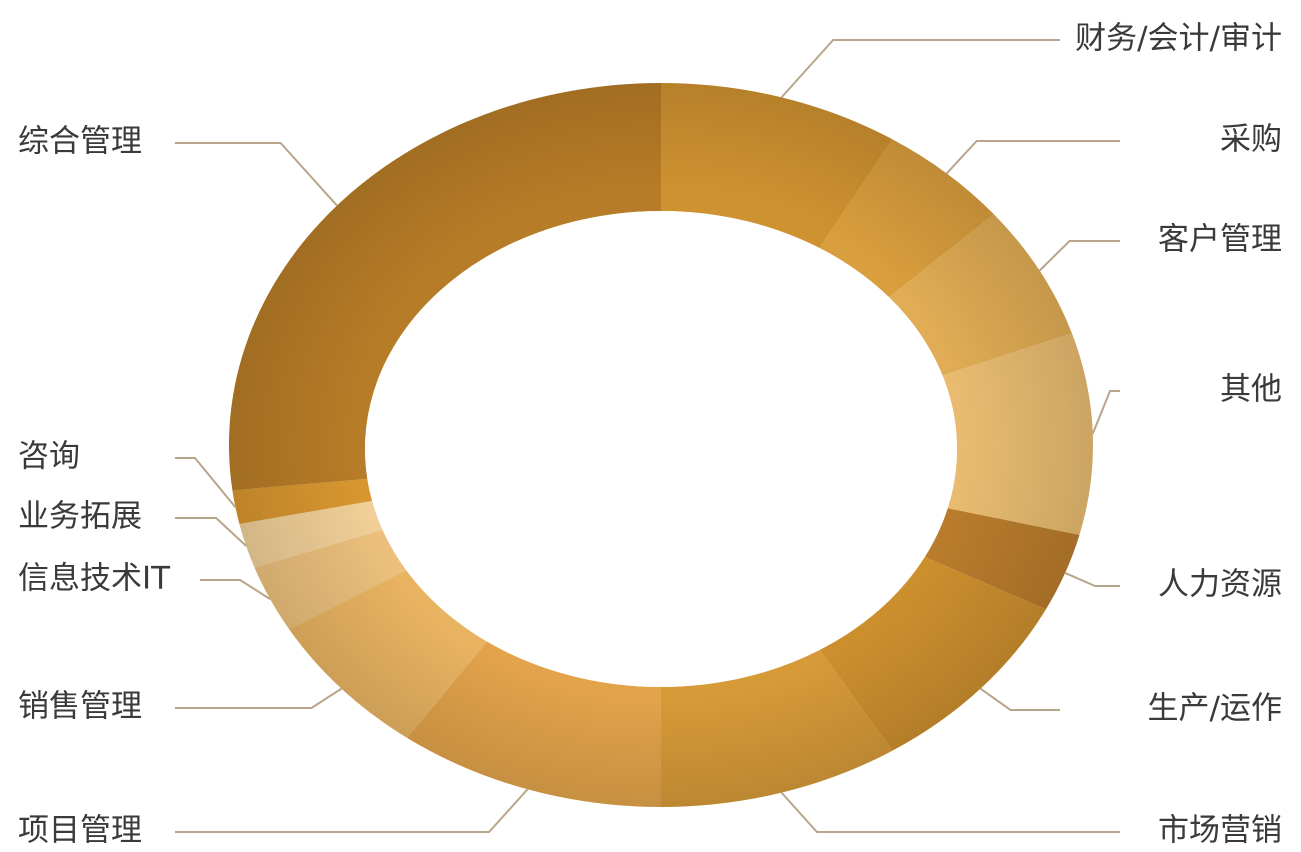  I want to click on slice-label: 综合管理, so click(80, 142).